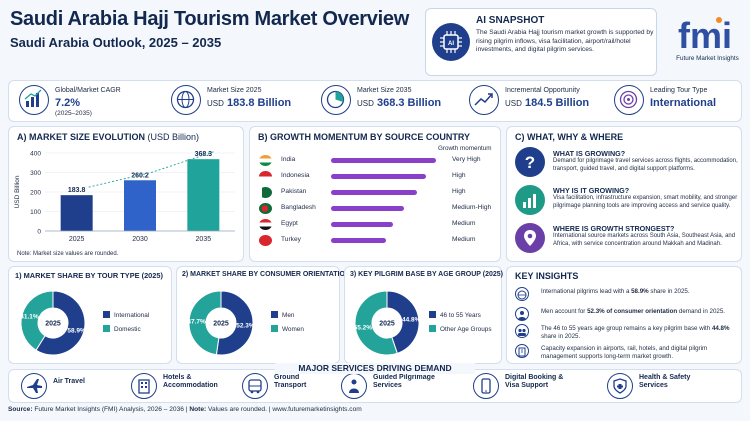 Image resolution: width=750 pixels, height=421 pixels. I want to click on kpi-number: 184.5 Billion, so click(557, 103).